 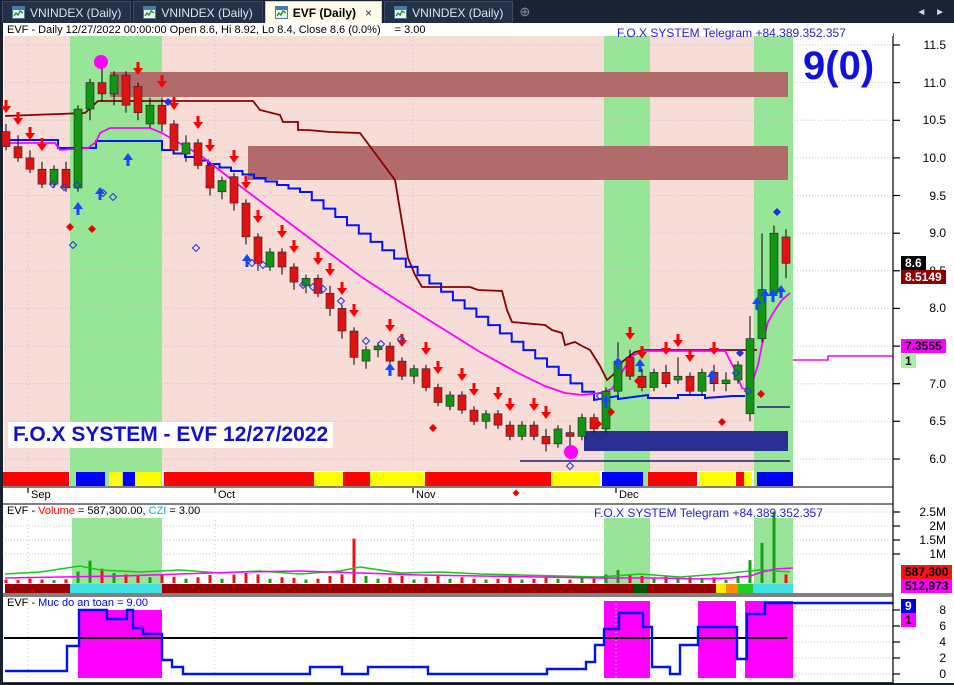 I want to click on axis-value-badge: 8.6, so click(x=913, y=263).